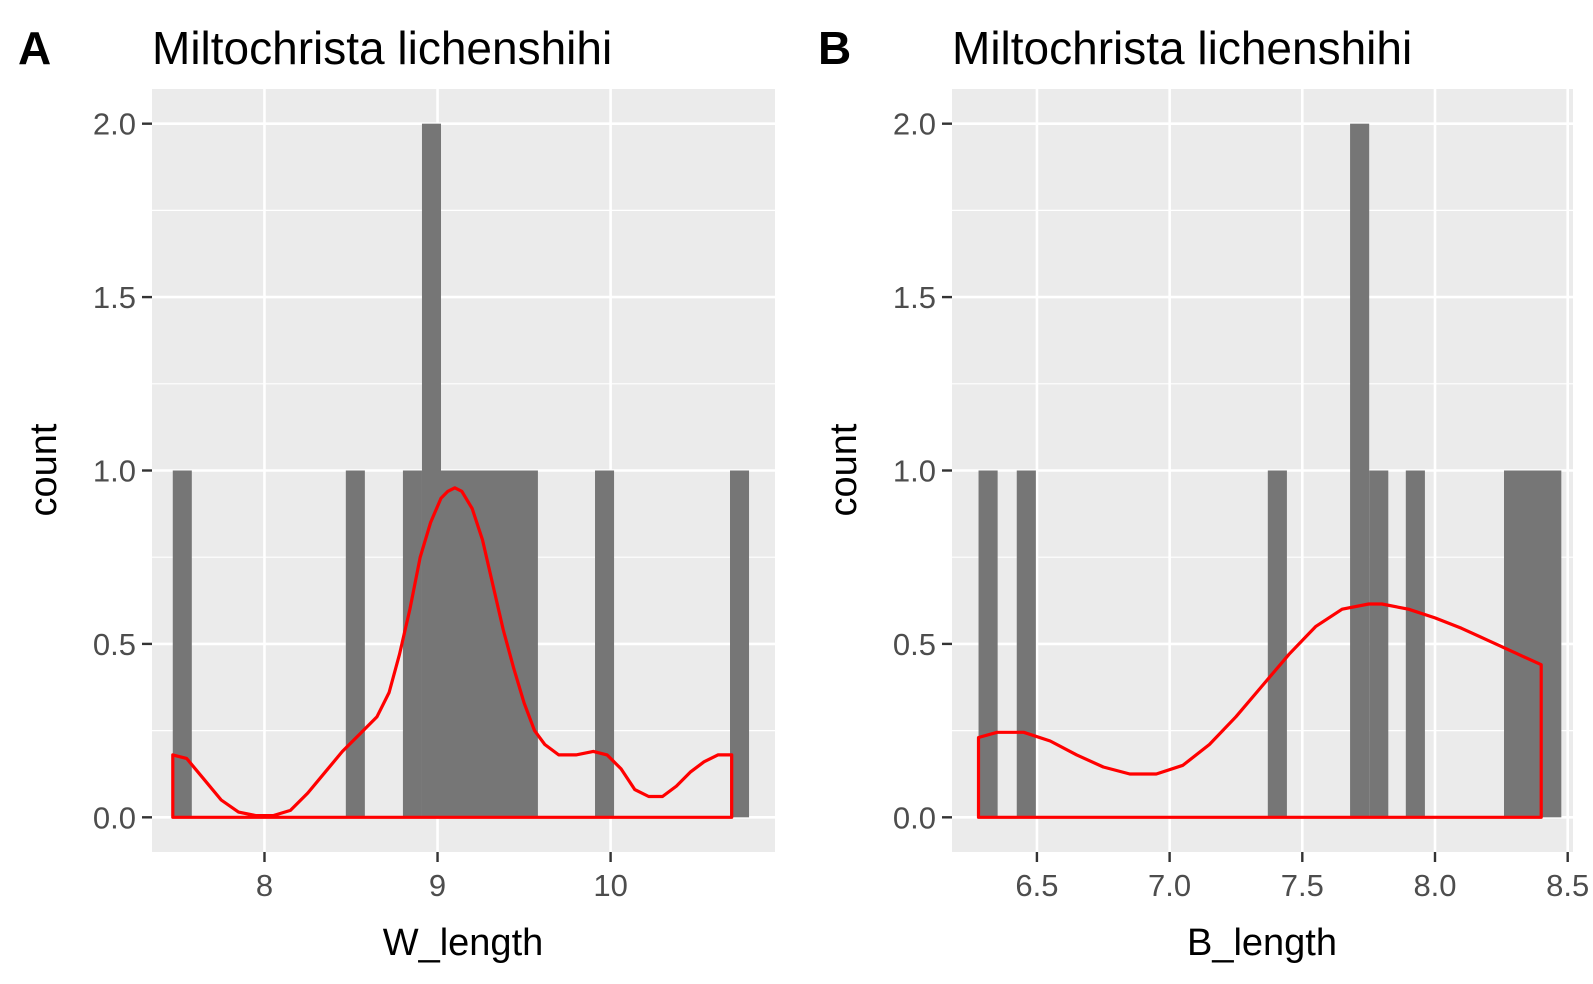  Describe the element at coordinates (463, 943) in the screenshot. I see `panel-a-x-axis-title: W_length` at that location.